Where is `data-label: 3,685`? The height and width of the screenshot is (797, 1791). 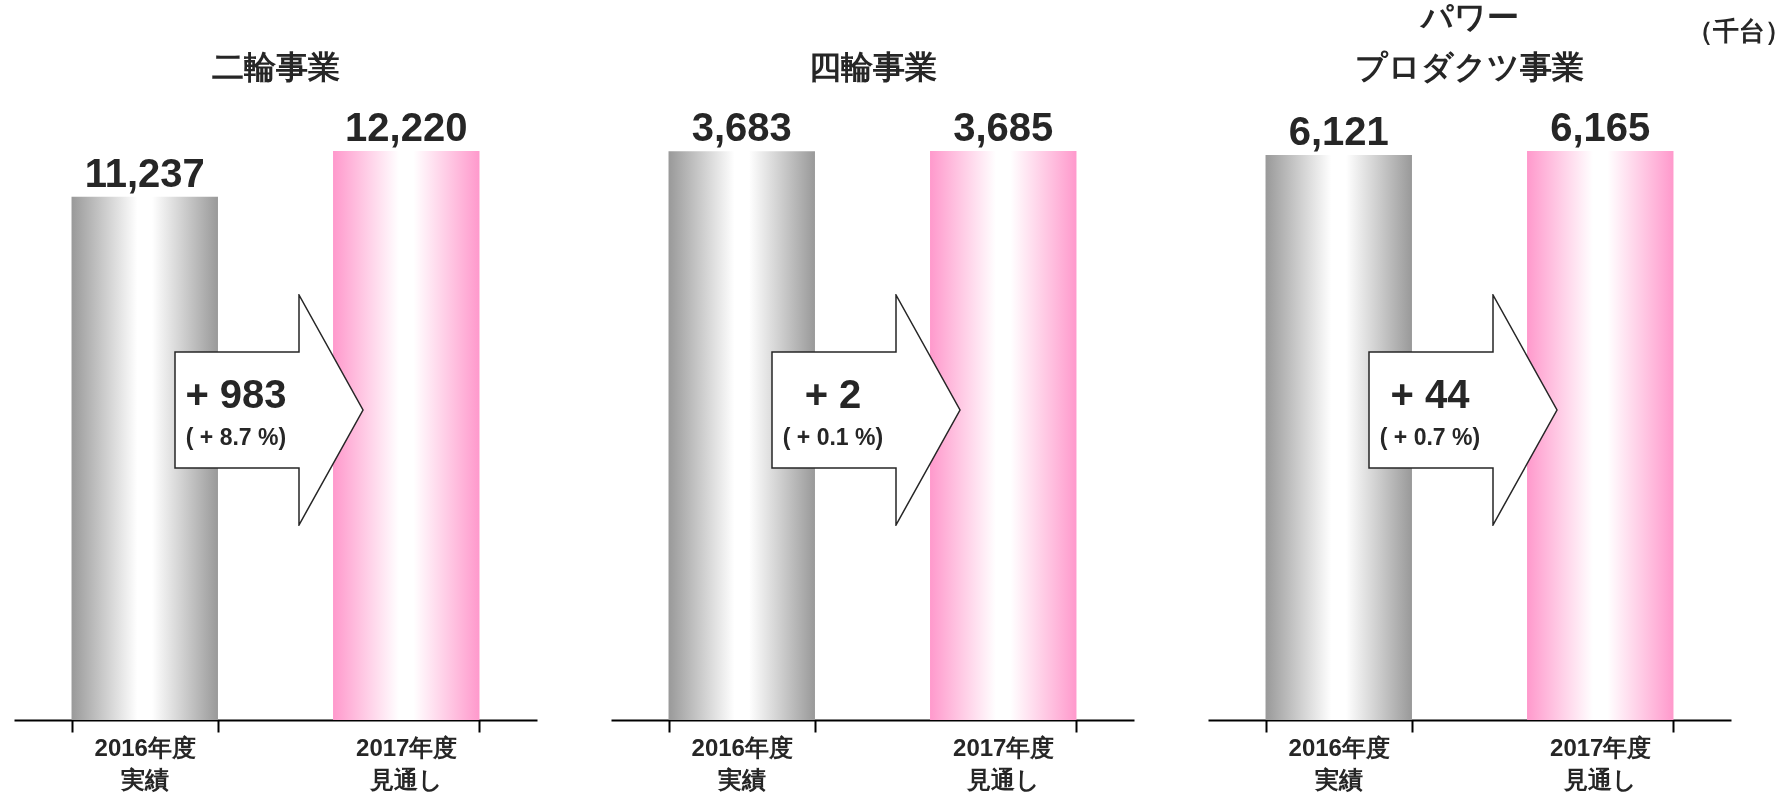
data-label: 3,685 is located at coordinates (1003, 127).